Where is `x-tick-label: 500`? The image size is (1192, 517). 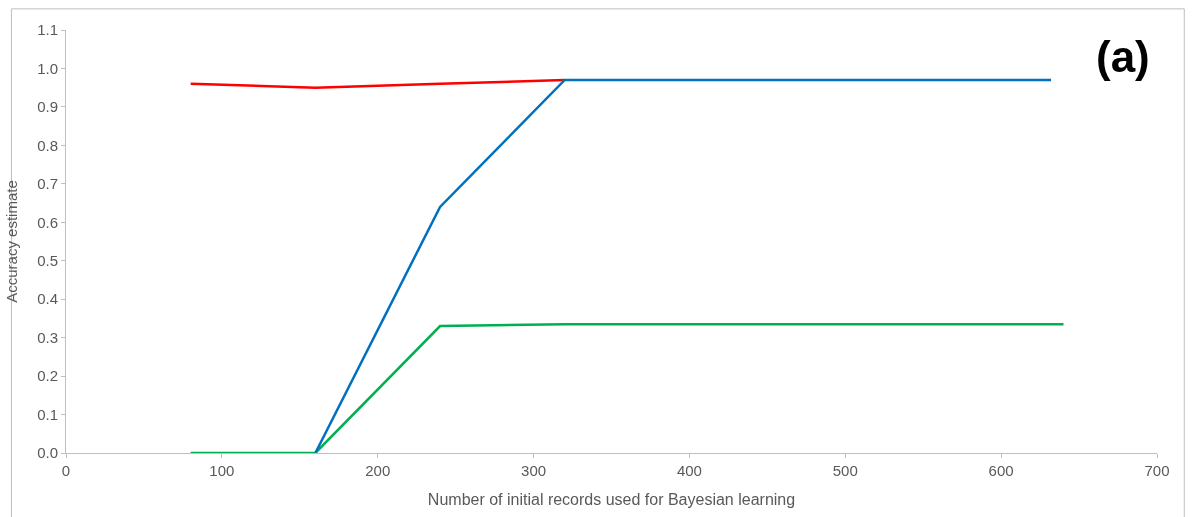
x-tick-label: 500 is located at coordinates (845, 470).